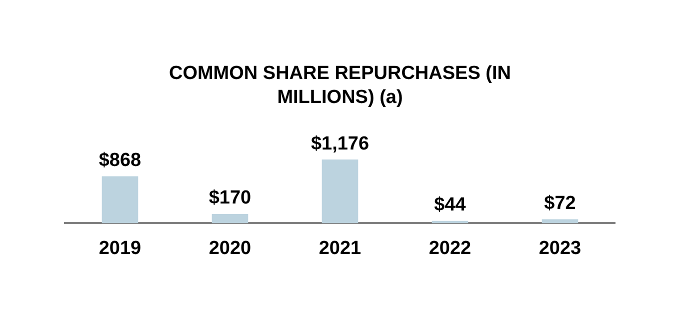 This screenshot has width=680, height=332. Describe the element at coordinates (450, 205) in the screenshot. I see `data-label: $44` at that location.